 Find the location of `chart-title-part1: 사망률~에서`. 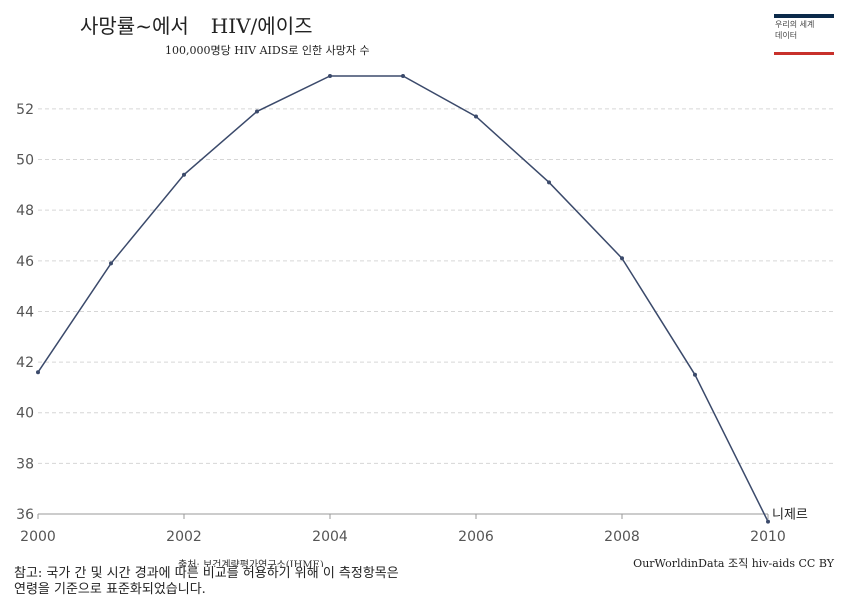

chart-title-part1: 사망률~에서 is located at coordinates (134, 26).